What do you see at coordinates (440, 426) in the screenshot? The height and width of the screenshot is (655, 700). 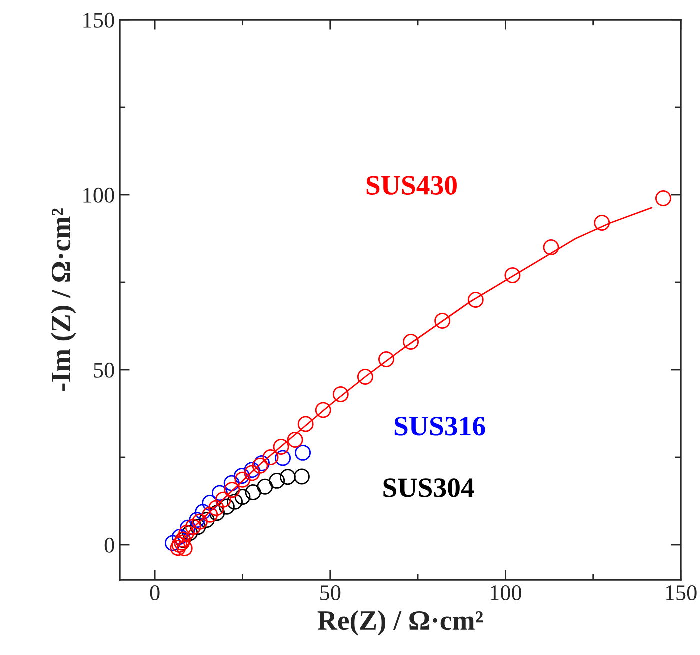 I see `text: SUS316` at bounding box center [440, 426].